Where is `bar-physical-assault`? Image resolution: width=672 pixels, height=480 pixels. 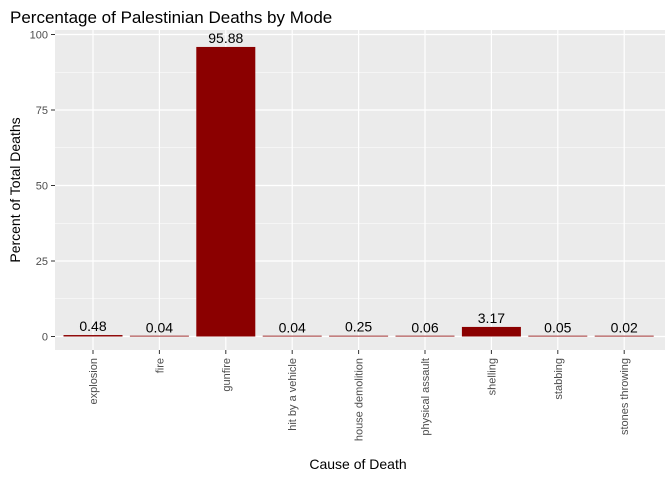
bar-physical-assault is located at coordinates (425, 336).